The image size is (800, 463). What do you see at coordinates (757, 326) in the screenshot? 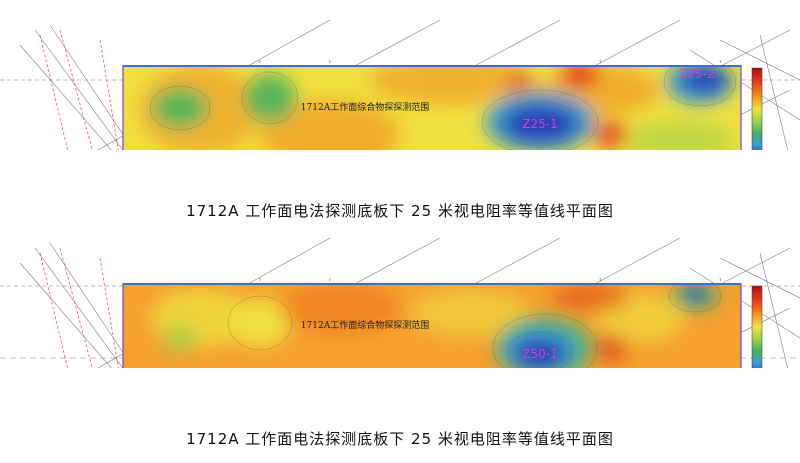
I see `color-legend-bar-bottom` at bounding box center [757, 326].